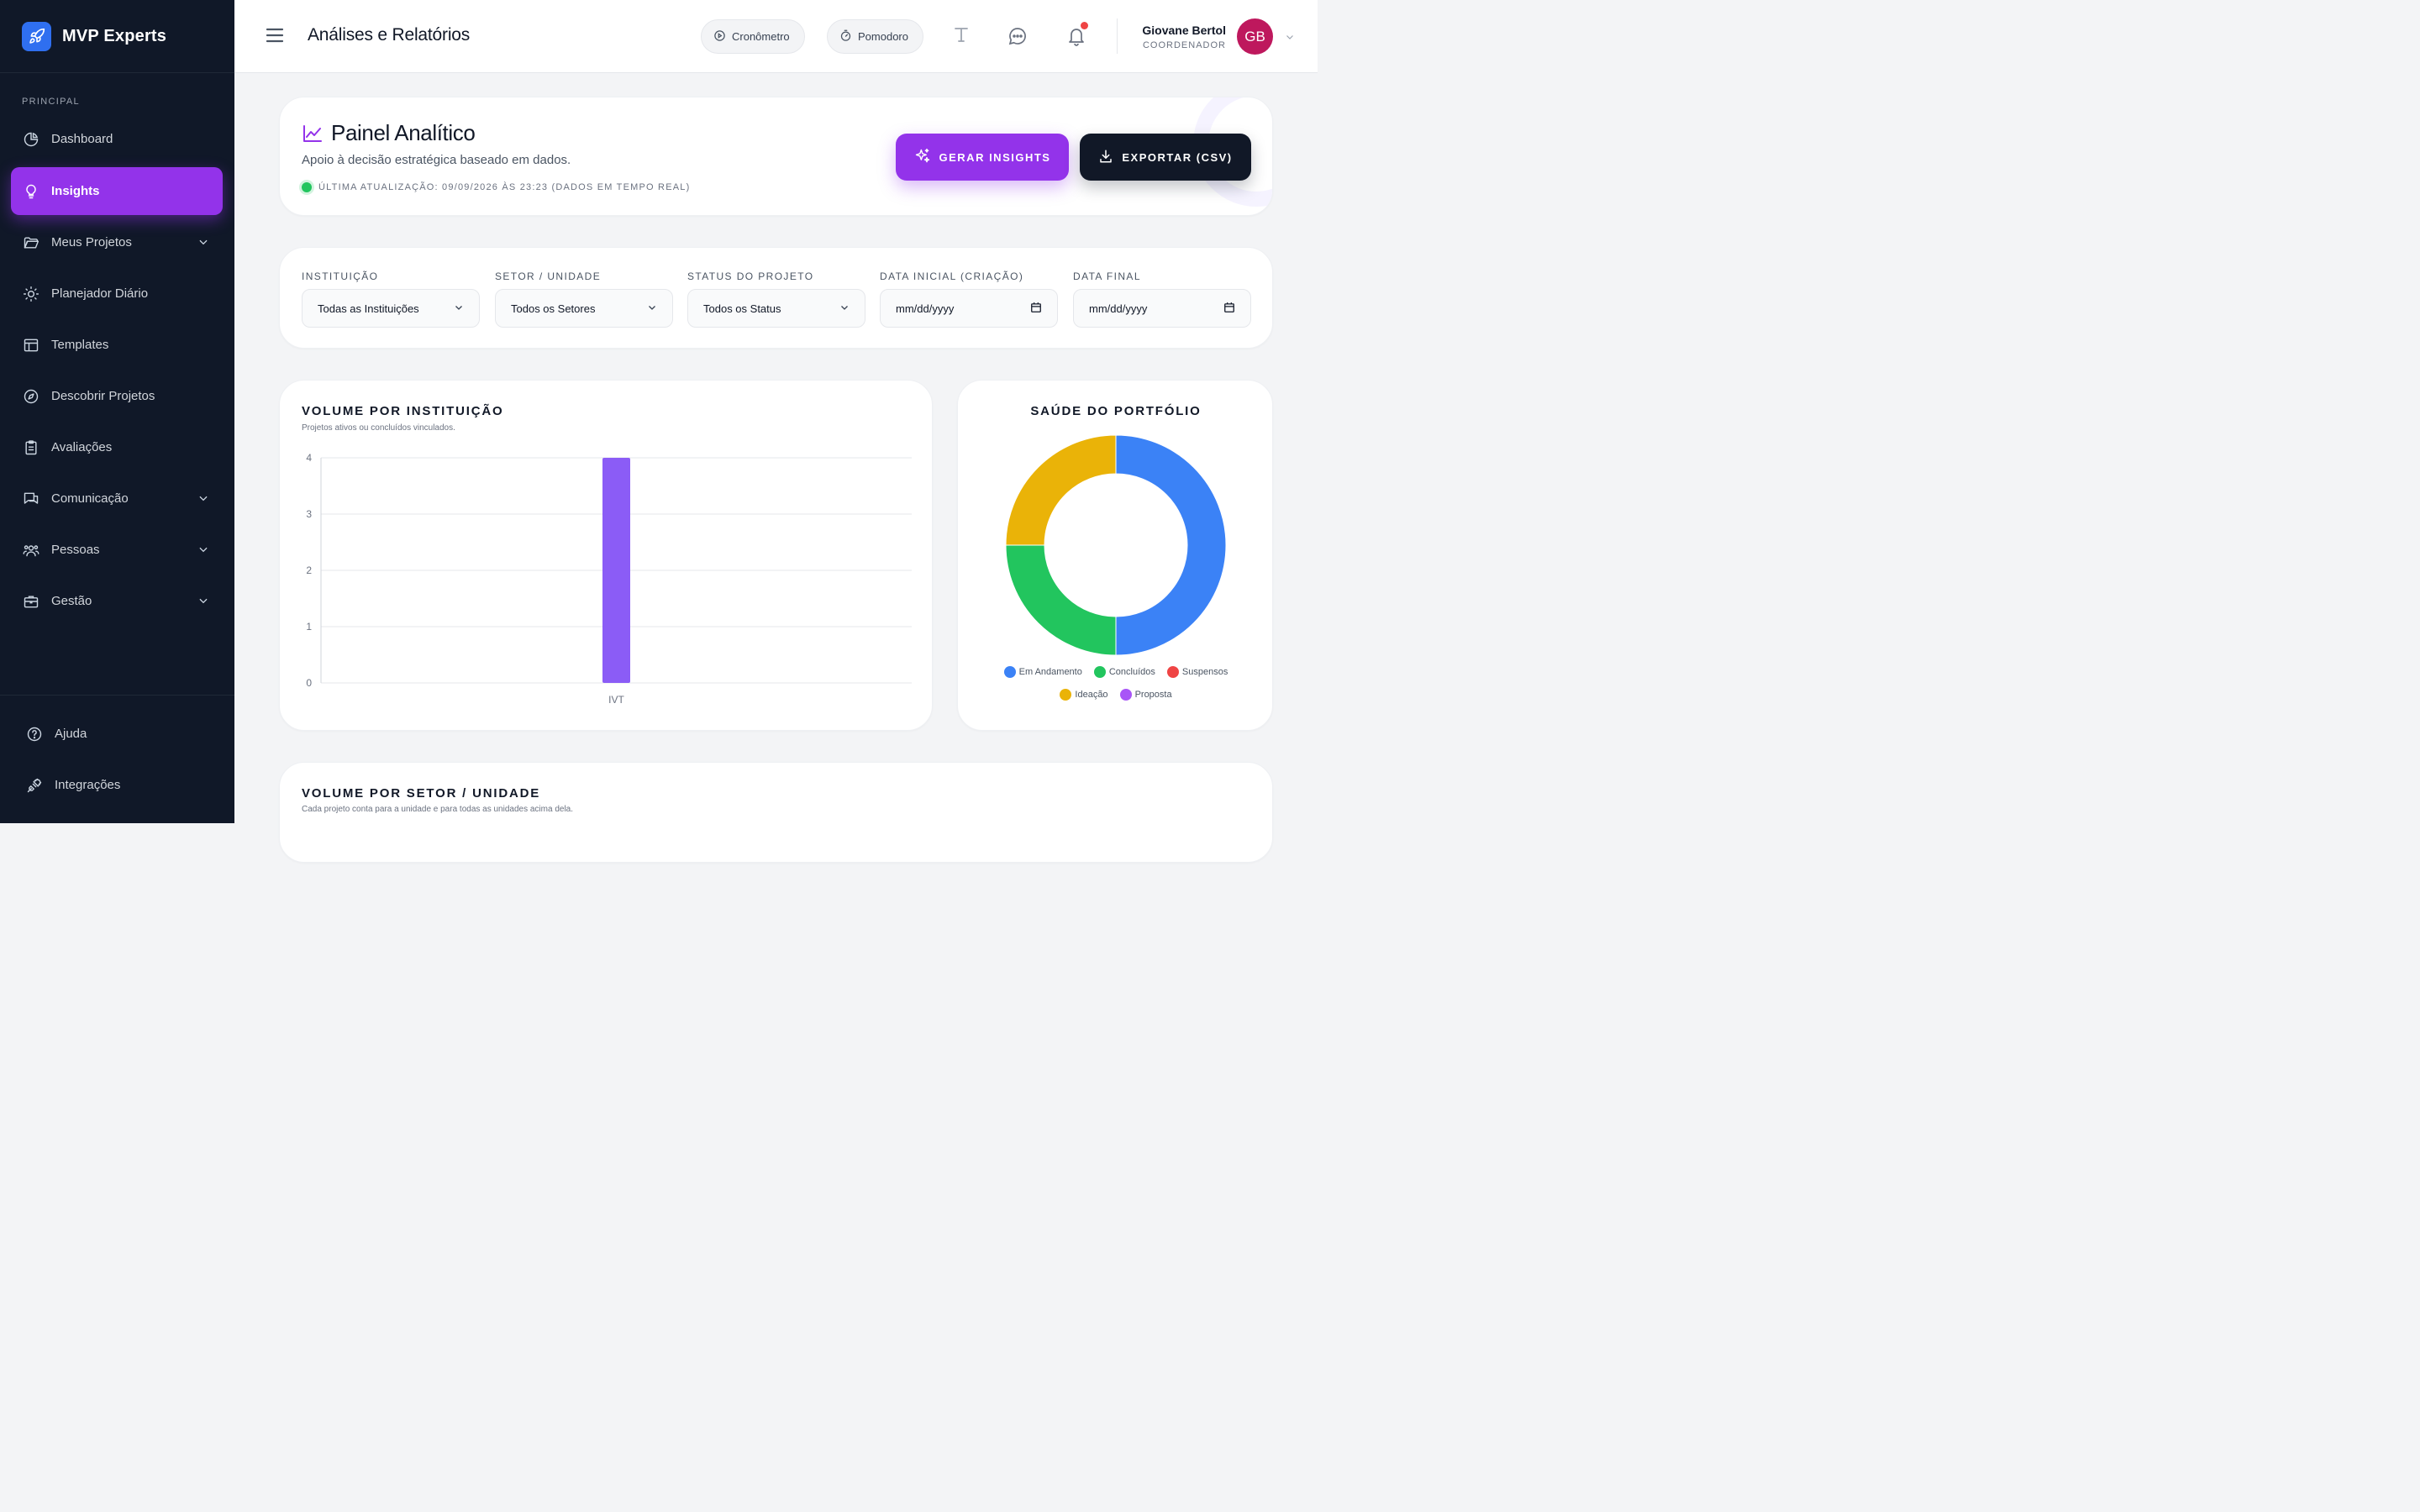  What do you see at coordinates (51, 102) in the screenshot?
I see `sidebar-section-label: PRINCIPAL` at bounding box center [51, 102].